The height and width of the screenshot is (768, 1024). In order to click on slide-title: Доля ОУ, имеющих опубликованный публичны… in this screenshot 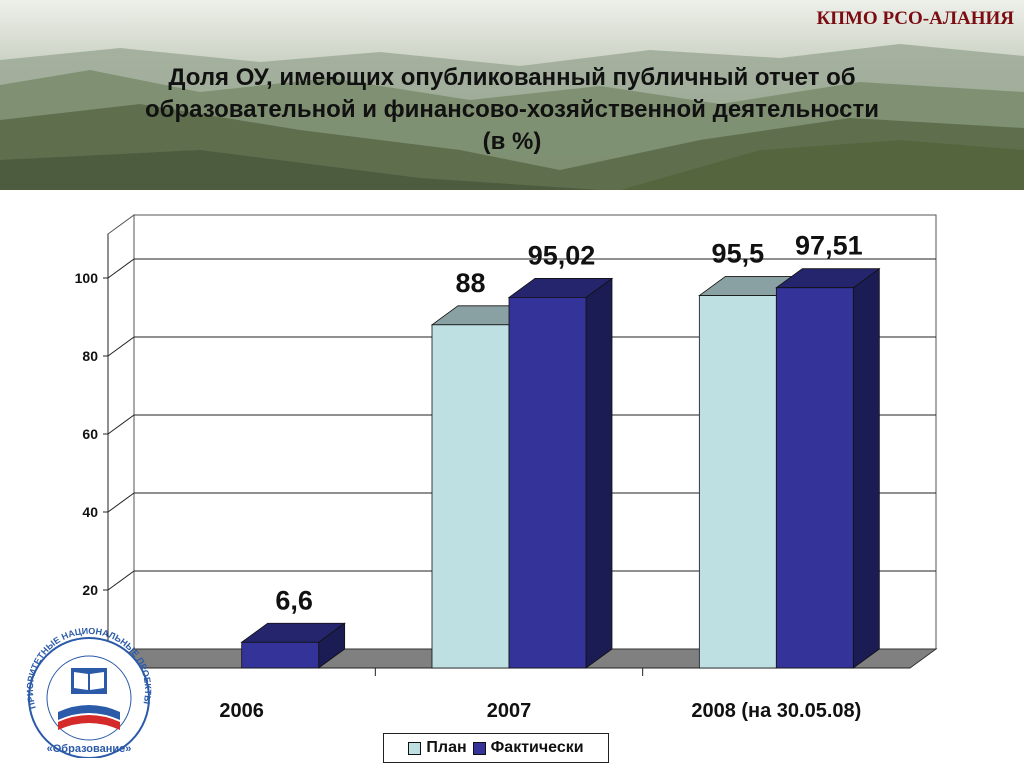, I will do `click(512, 110)`.